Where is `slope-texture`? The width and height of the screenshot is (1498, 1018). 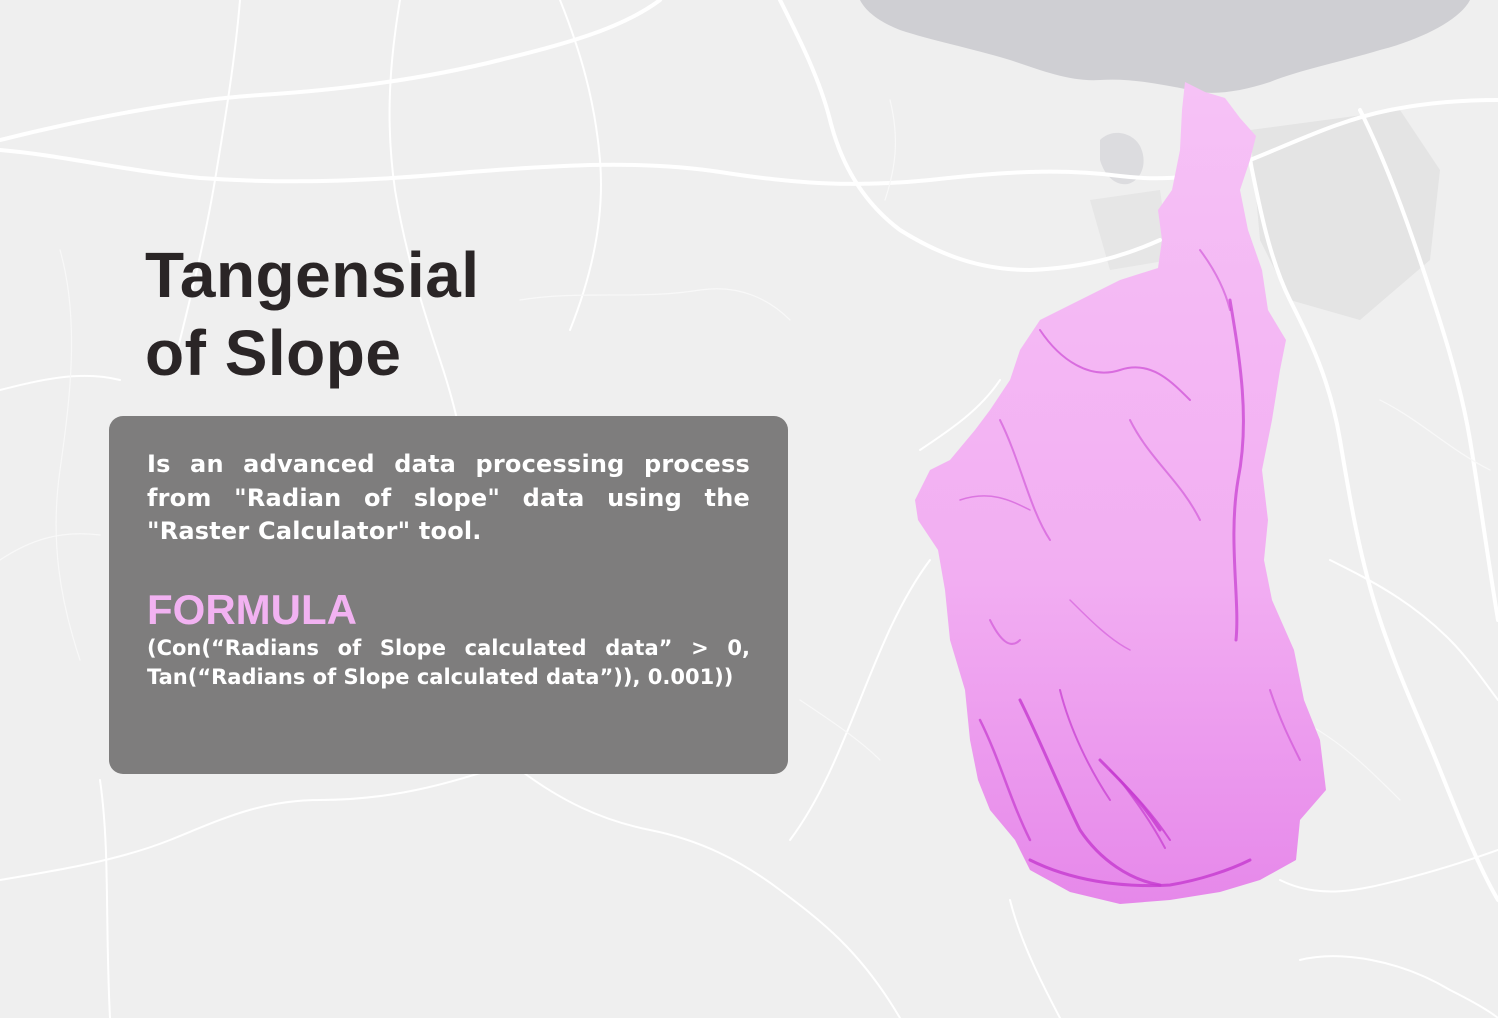 slope-texture is located at coordinates (1130, 568).